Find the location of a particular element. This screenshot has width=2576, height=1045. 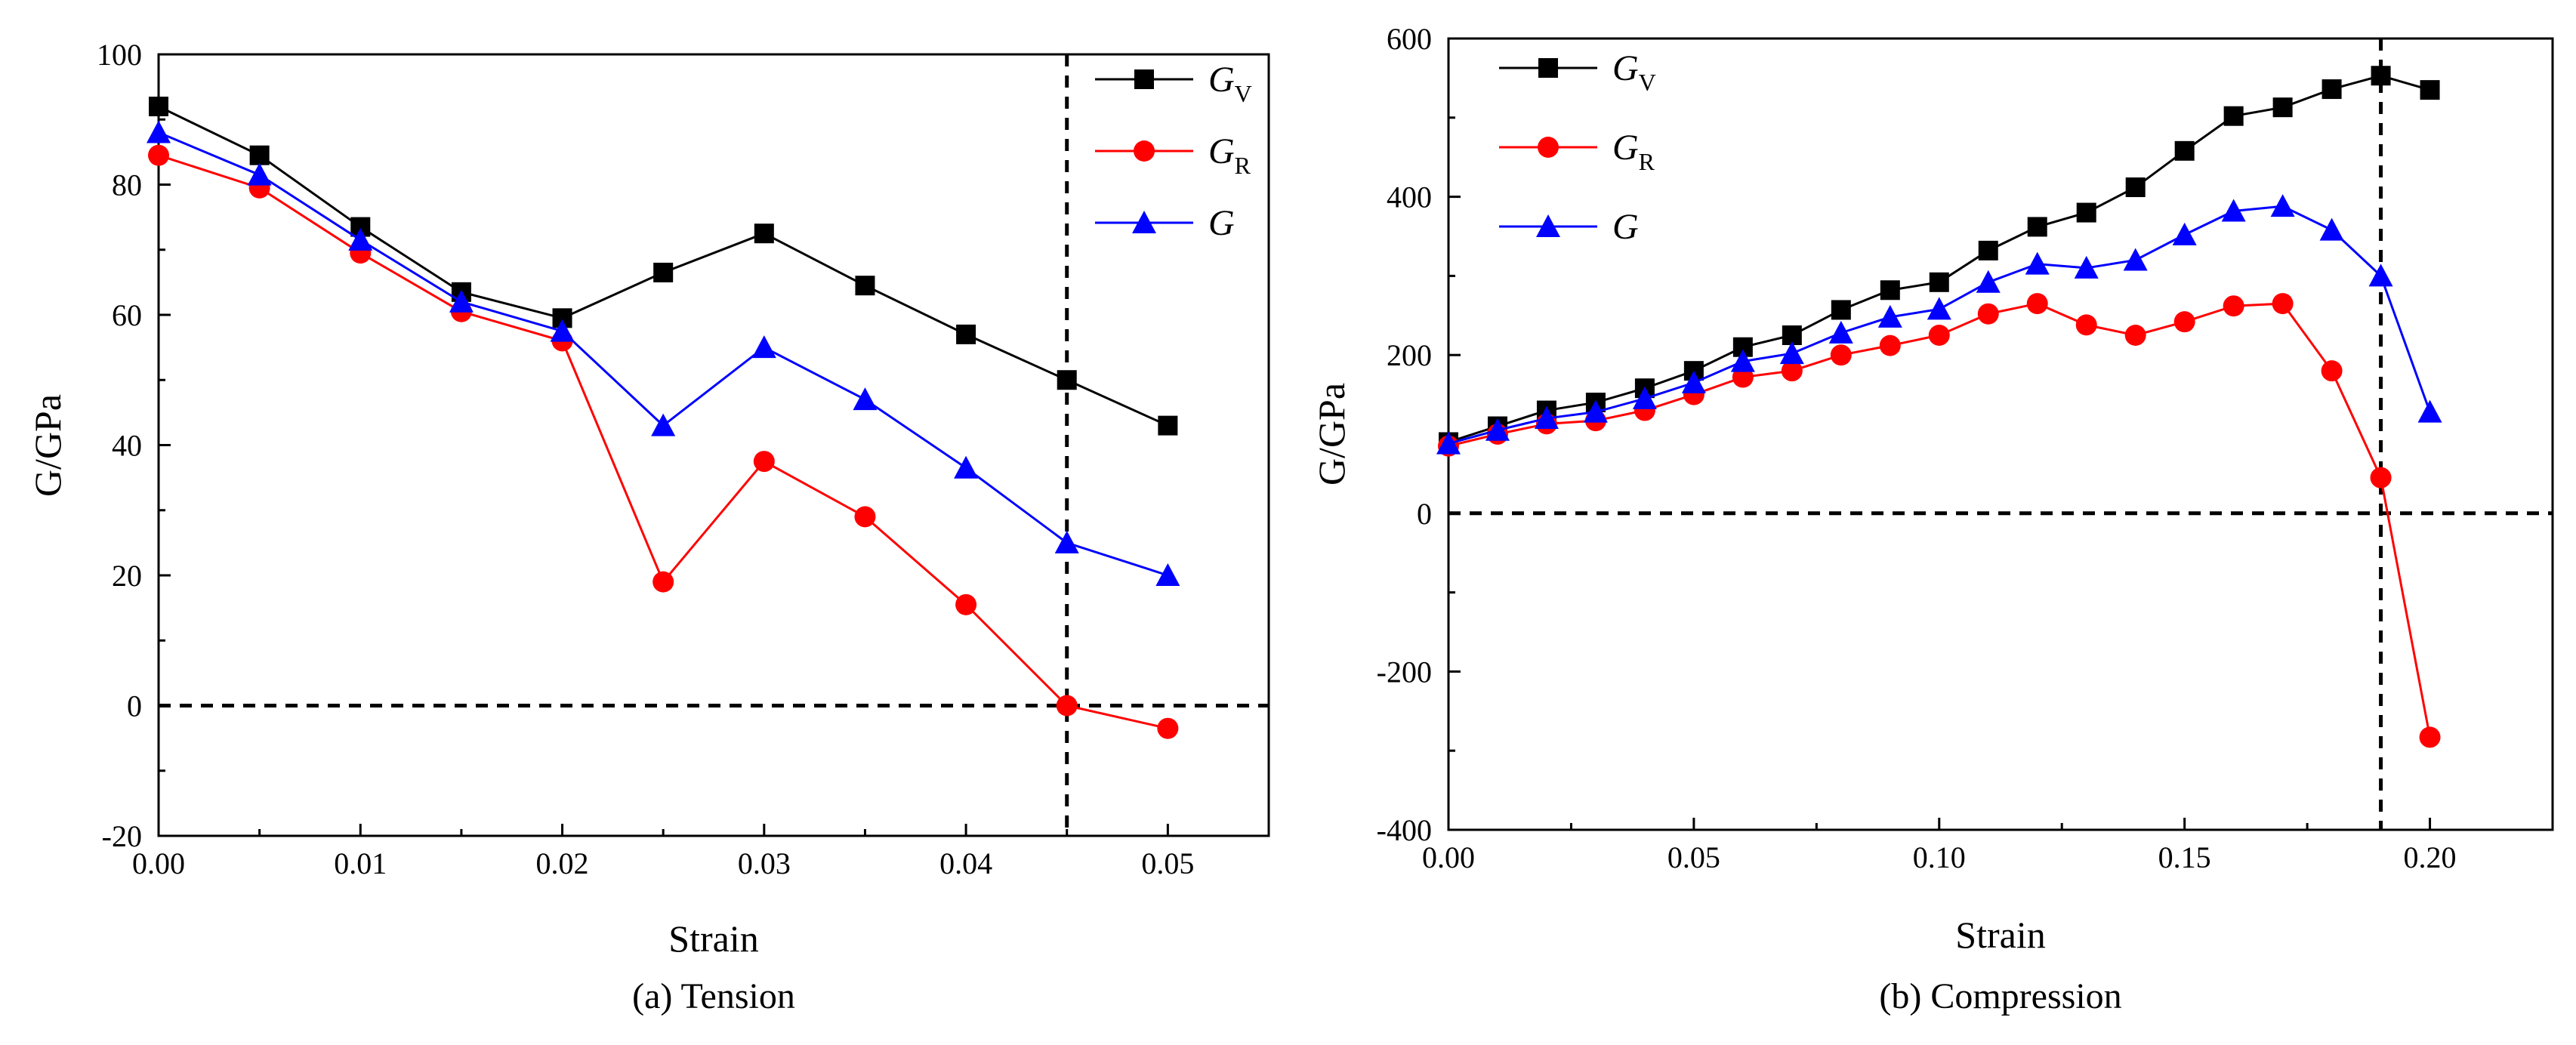

y-tick-label: 600 is located at coordinates (1409, 39).